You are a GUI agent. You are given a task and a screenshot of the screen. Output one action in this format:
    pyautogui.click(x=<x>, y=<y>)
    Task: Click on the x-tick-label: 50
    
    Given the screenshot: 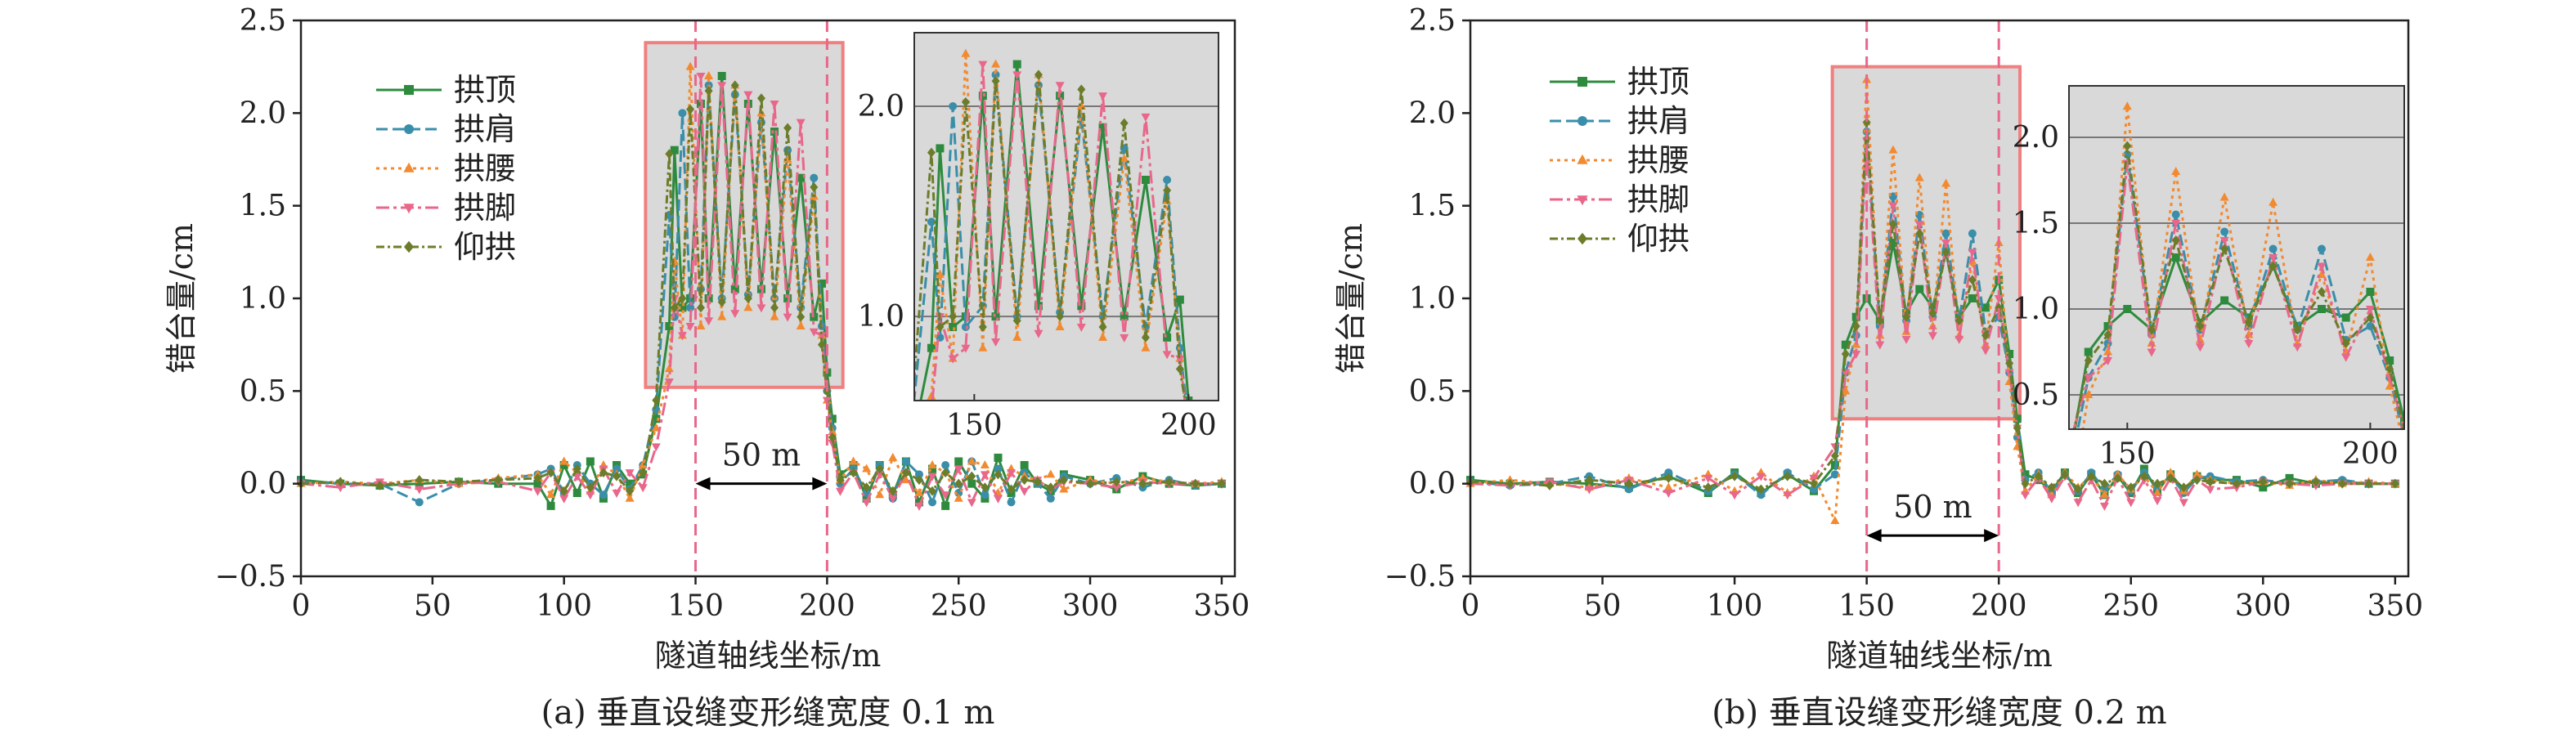 What is the action you would take?
    pyautogui.click(x=1603, y=606)
    